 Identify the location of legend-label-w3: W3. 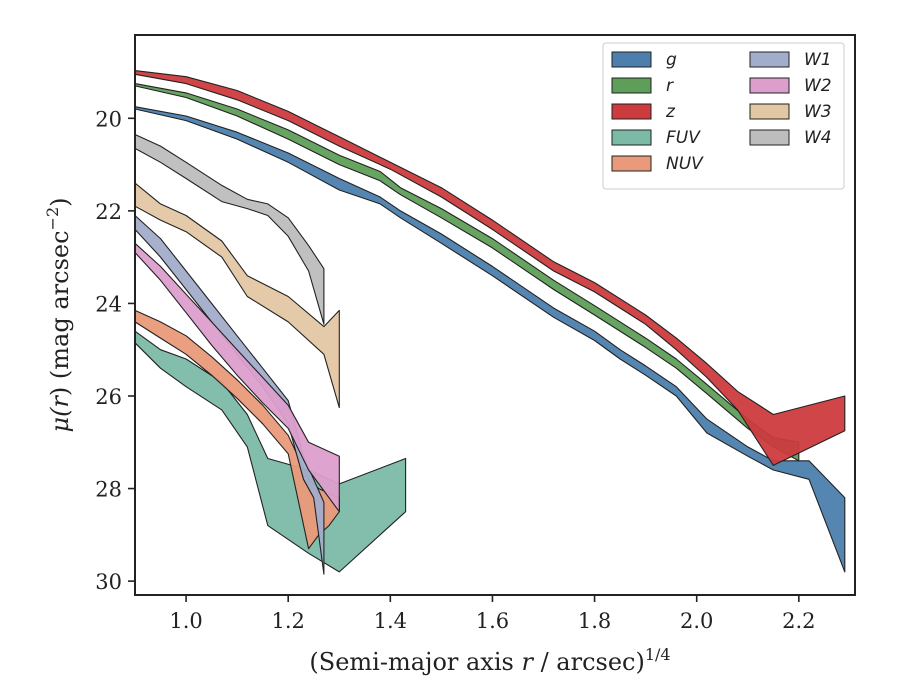
(818, 112).